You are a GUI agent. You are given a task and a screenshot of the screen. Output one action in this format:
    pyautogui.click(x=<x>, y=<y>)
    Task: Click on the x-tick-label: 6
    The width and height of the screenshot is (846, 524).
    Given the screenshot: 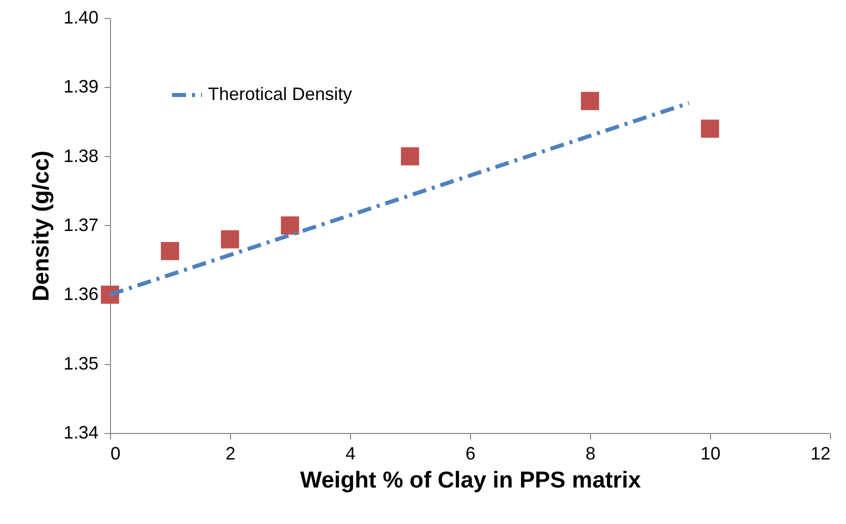 What is the action you would take?
    pyautogui.click(x=470, y=454)
    